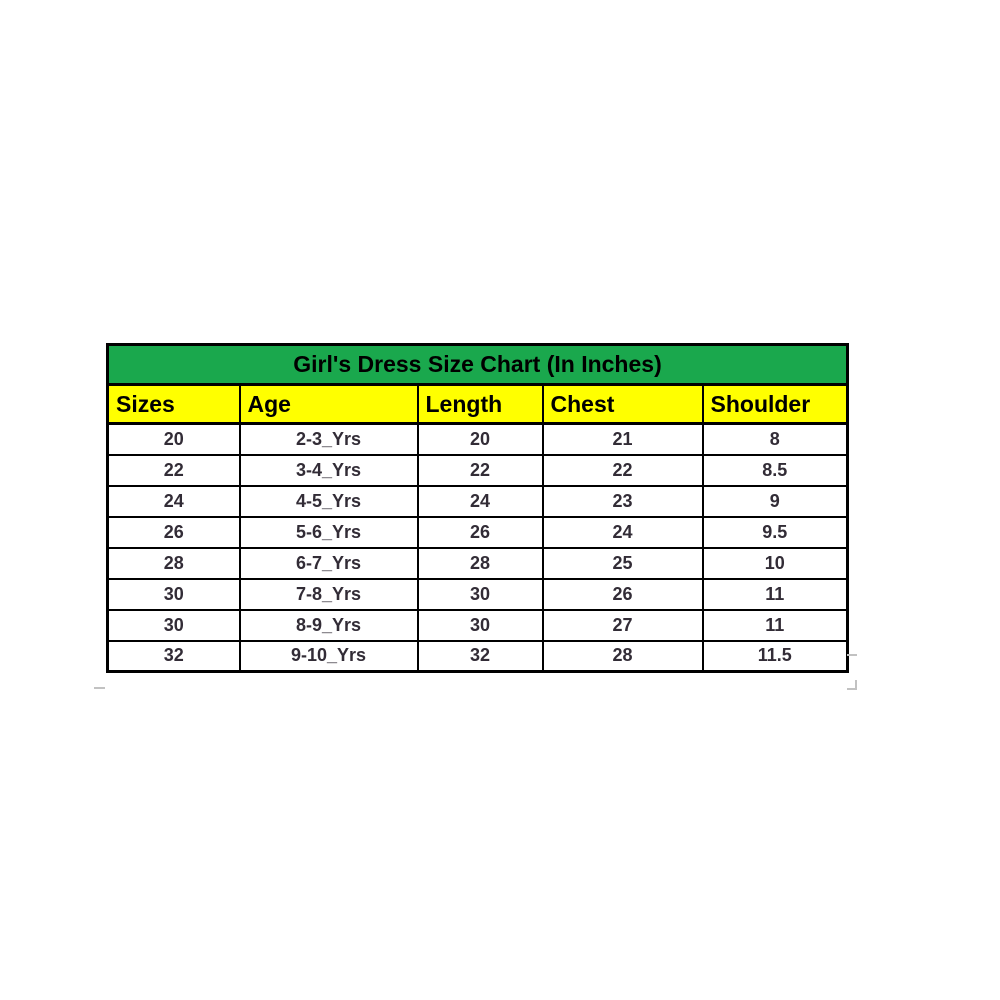 This screenshot has height=1000, width=1000. I want to click on table-cell-length: 28, so click(480, 563).